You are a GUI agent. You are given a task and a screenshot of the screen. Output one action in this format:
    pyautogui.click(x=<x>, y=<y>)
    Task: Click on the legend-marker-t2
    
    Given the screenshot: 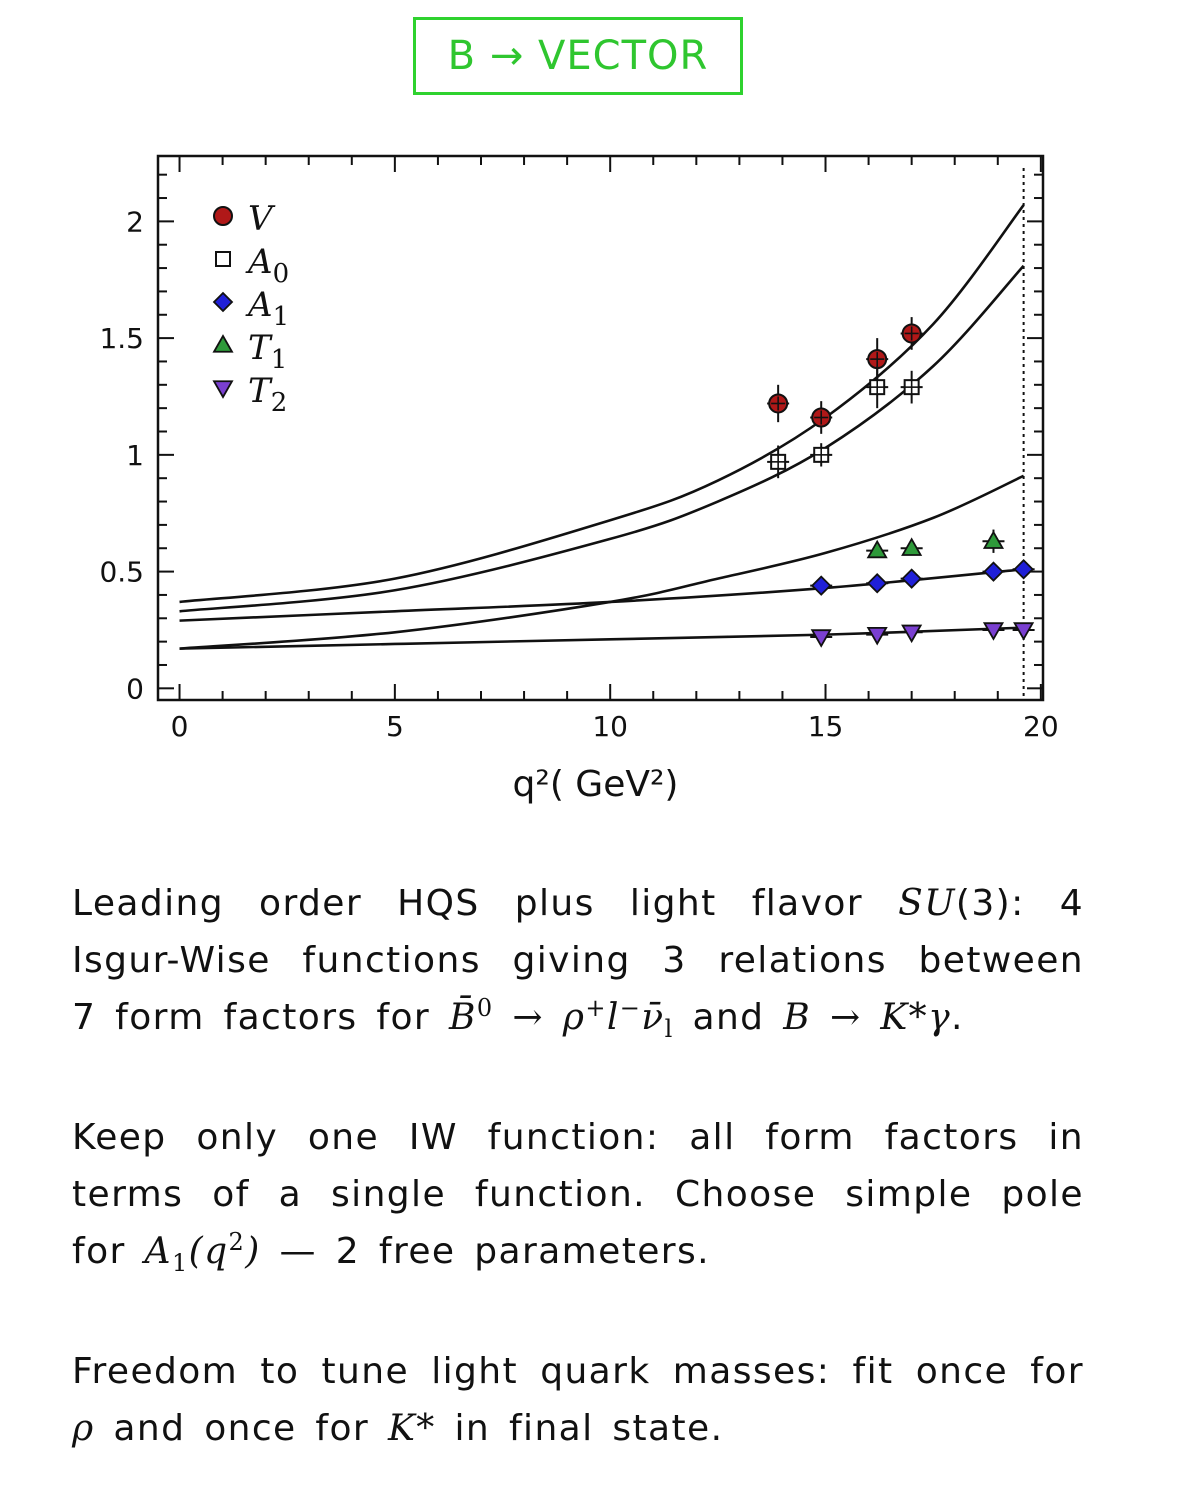 What is the action you would take?
    pyautogui.click(x=223, y=389)
    